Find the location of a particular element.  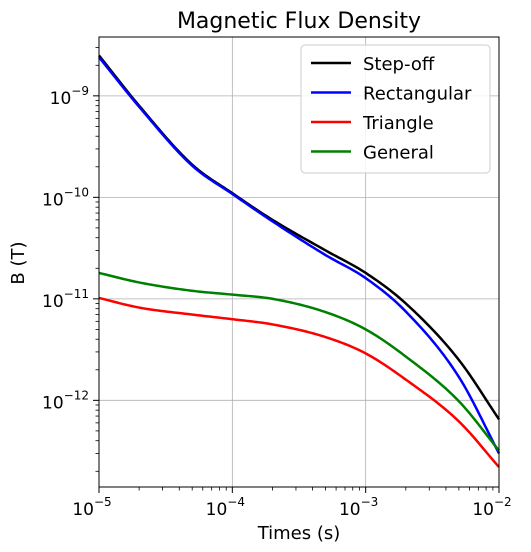

y-tick-label: 10−12 is located at coordinates (65, 400).